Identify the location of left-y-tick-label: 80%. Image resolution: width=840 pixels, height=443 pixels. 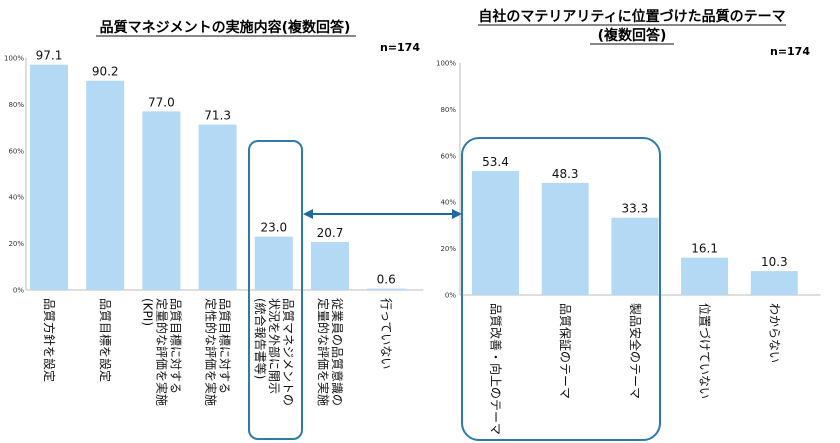
(16, 105).